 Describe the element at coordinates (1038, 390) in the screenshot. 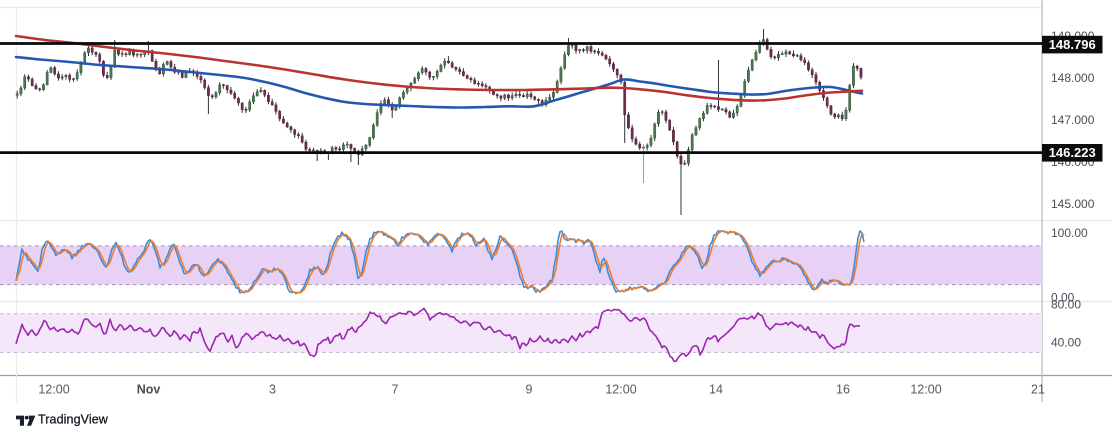

I see `svg-text: 21` at that location.